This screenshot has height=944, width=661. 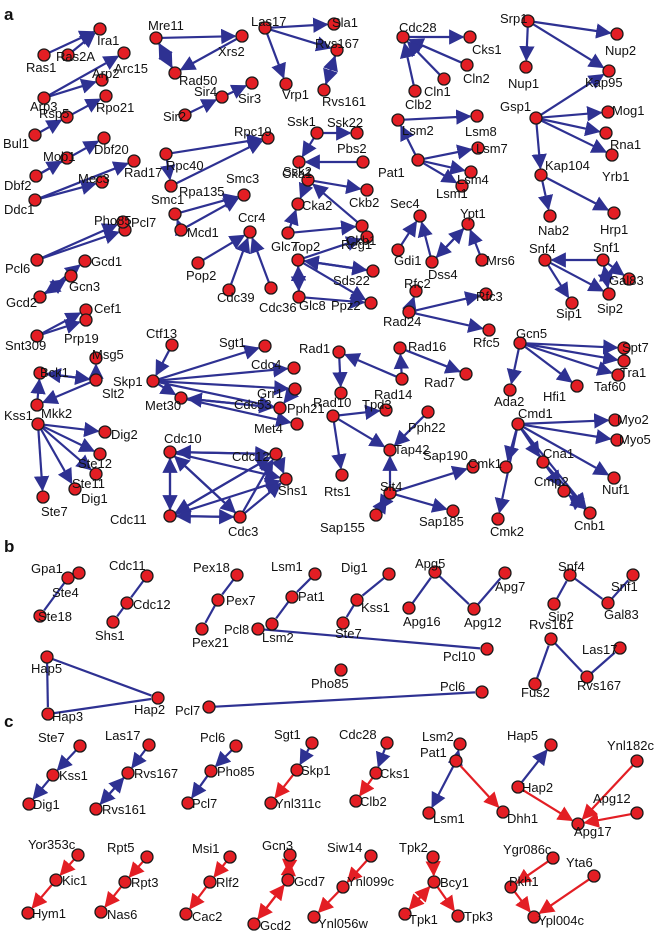 I want to click on node-label-Pkh1: Pkh1, so click(x=524, y=881).